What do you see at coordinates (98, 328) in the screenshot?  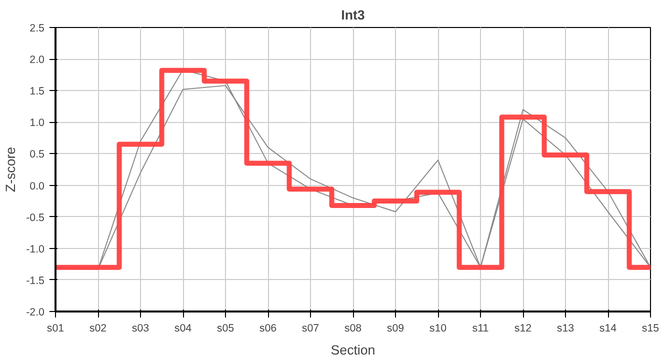 I see `x-tick-label: s02` at bounding box center [98, 328].